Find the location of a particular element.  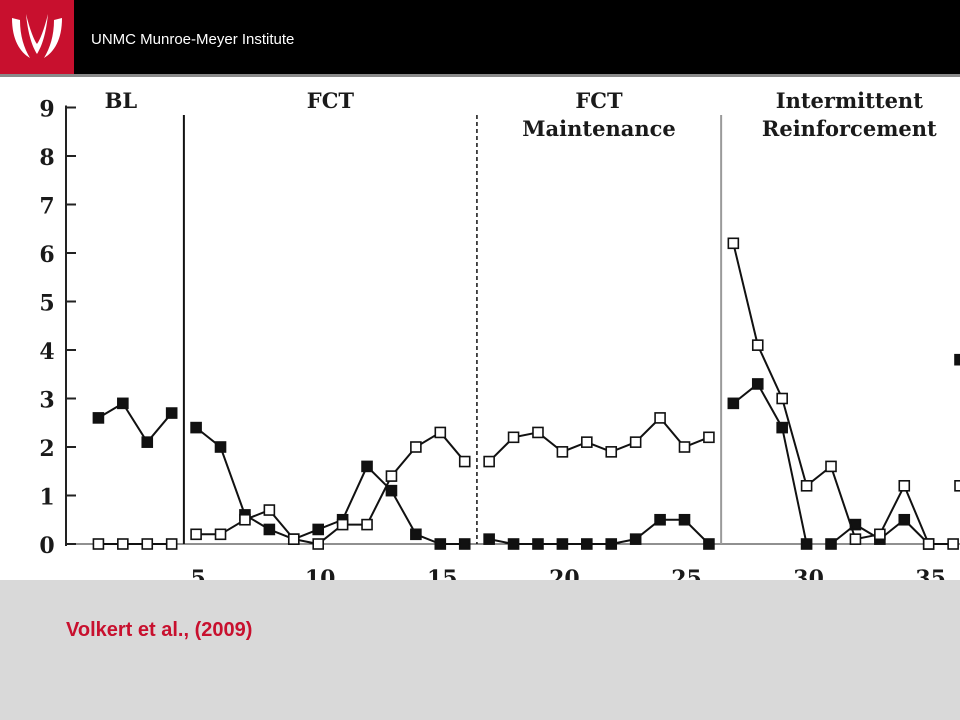

x-tick-label: 15 is located at coordinates (442, 573).